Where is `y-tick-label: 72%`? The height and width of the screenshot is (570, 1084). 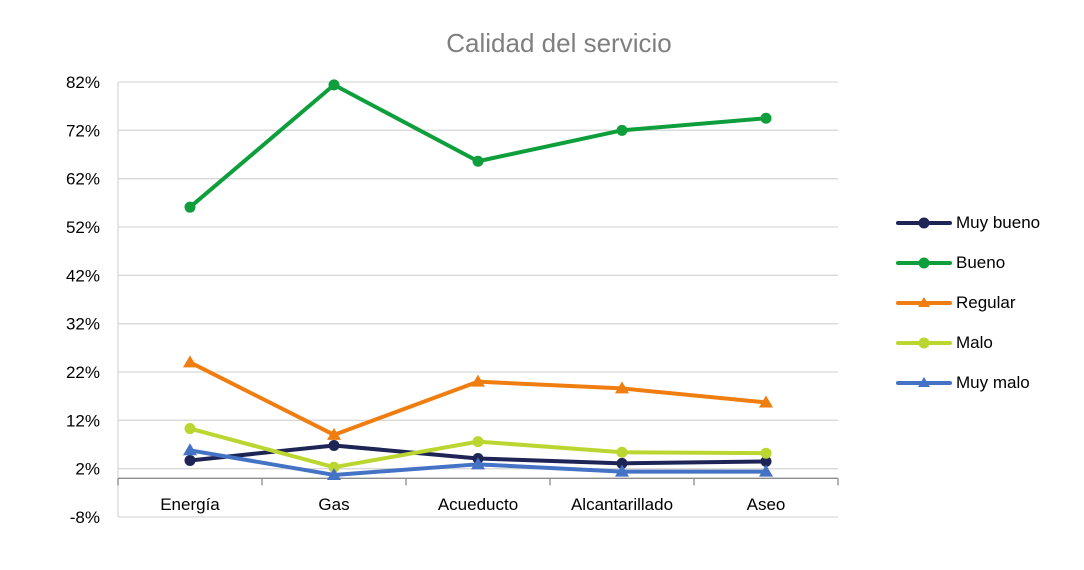
y-tick-label: 72% is located at coordinates (83, 130).